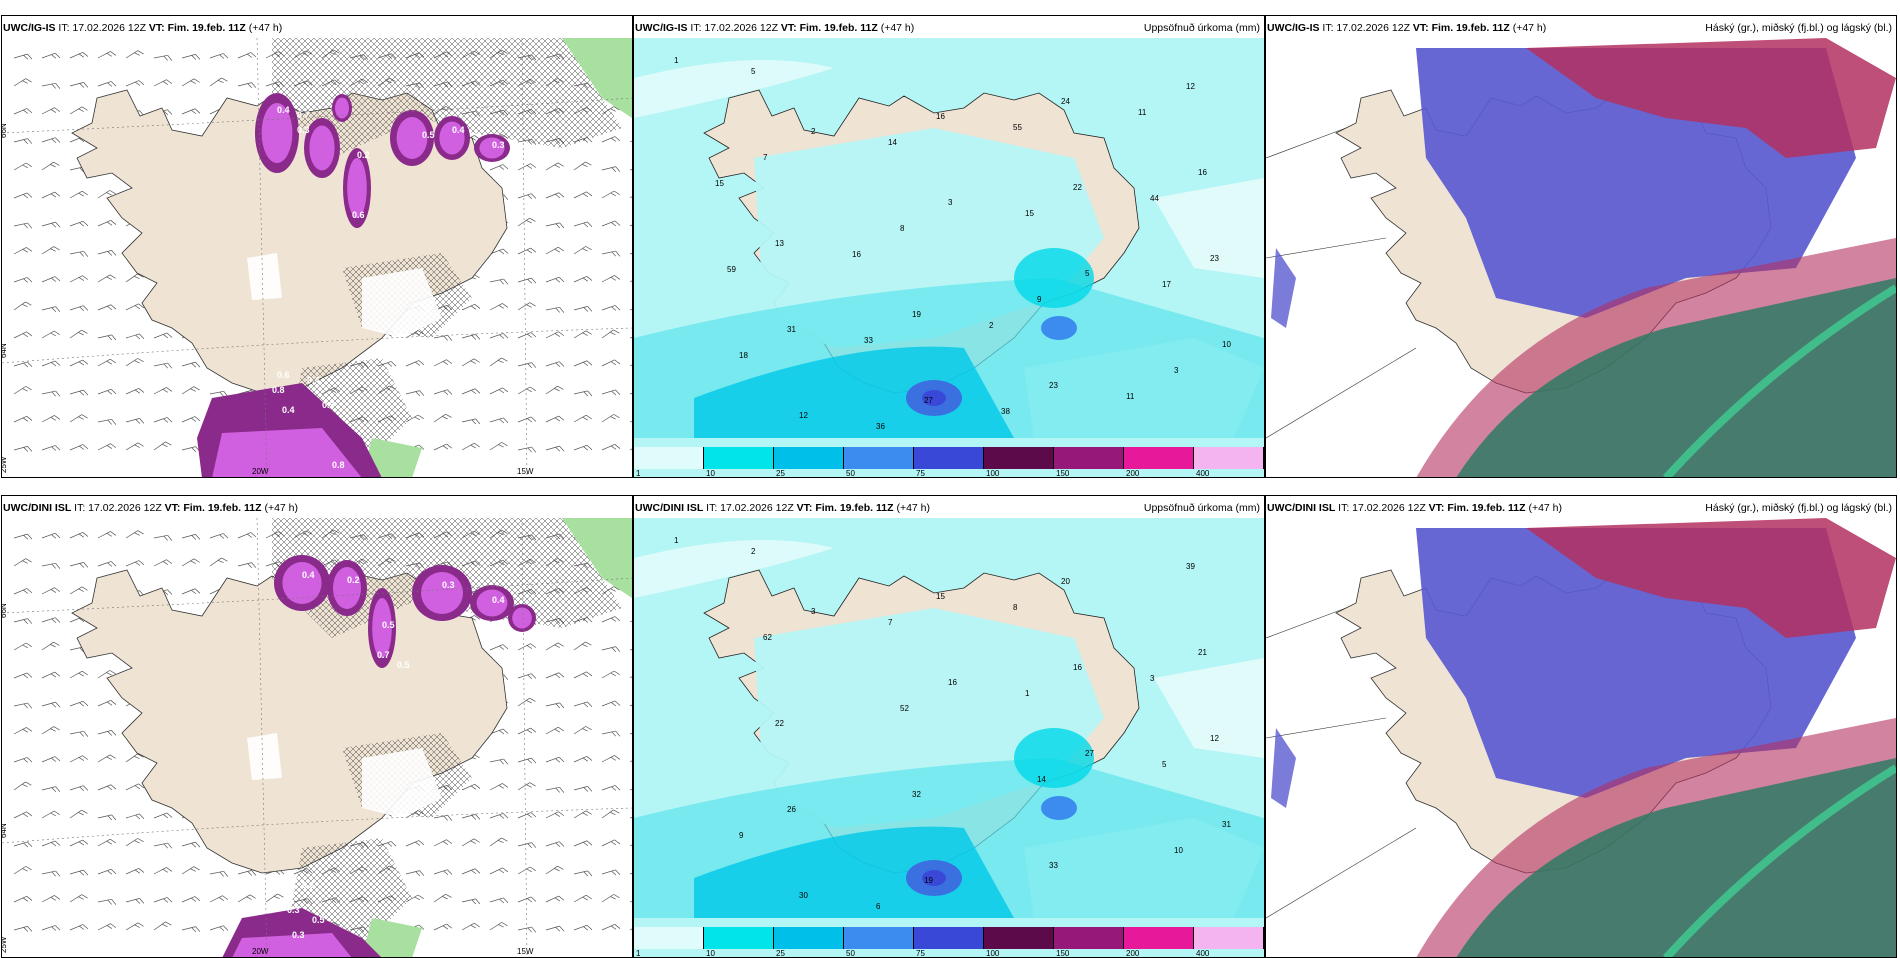 This screenshot has height=958, width=1900. I want to click on precip-max, so click(934, 878).